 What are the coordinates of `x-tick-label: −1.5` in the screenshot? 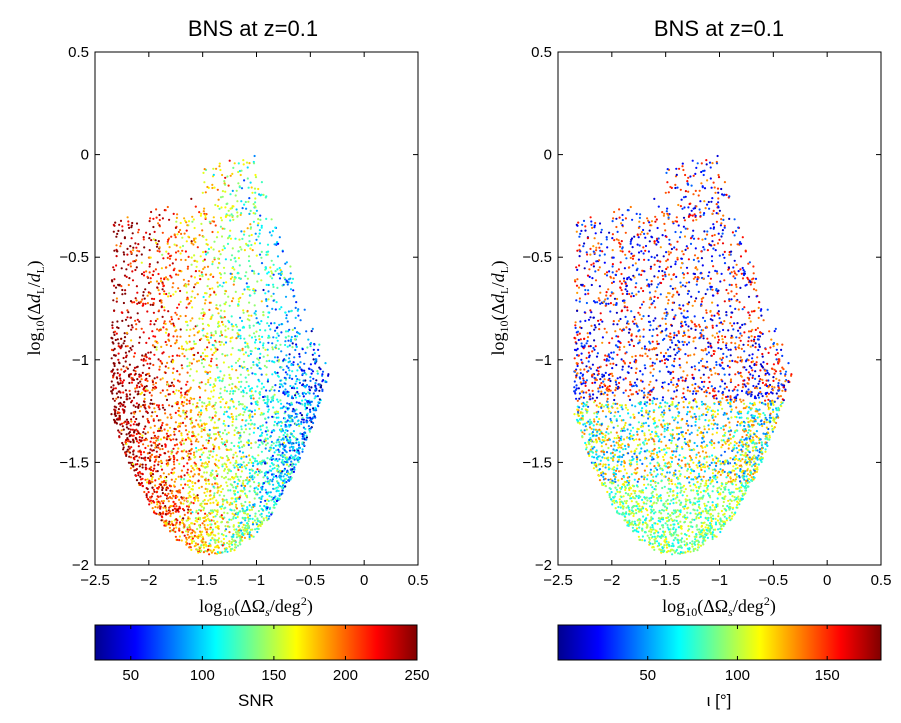 It's located at (203, 580).